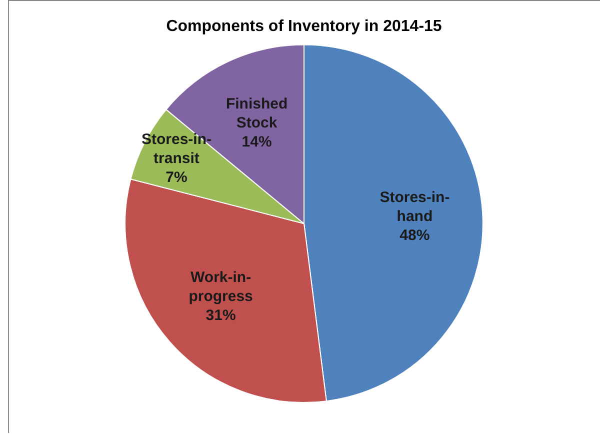 The height and width of the screenshot is (434, 601). Describe the element at coordinates (415, 206) in the screenshot. I see `slice-label: Stores-in-hand` at that location.